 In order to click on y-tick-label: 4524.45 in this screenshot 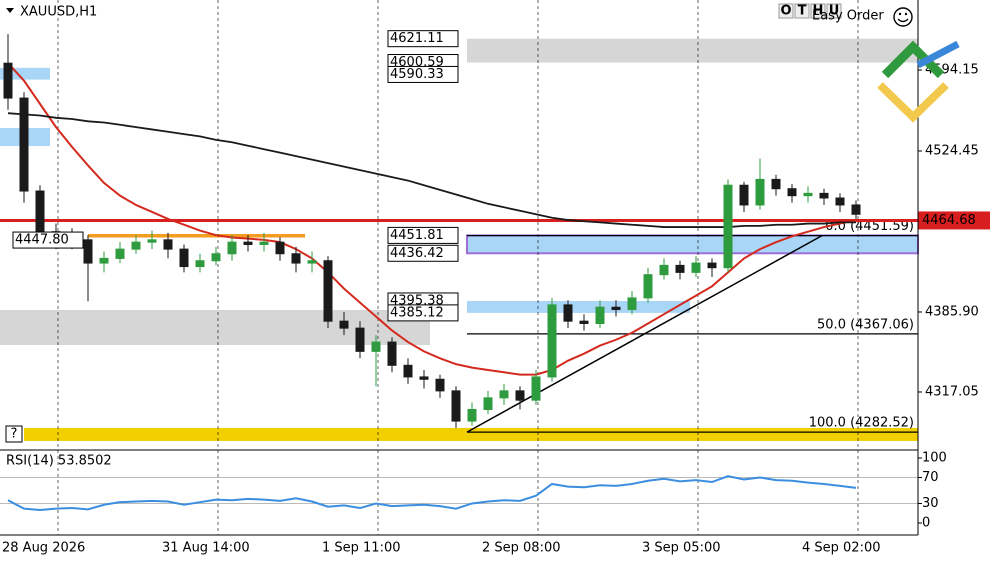, I will do `click(952, 150)`.